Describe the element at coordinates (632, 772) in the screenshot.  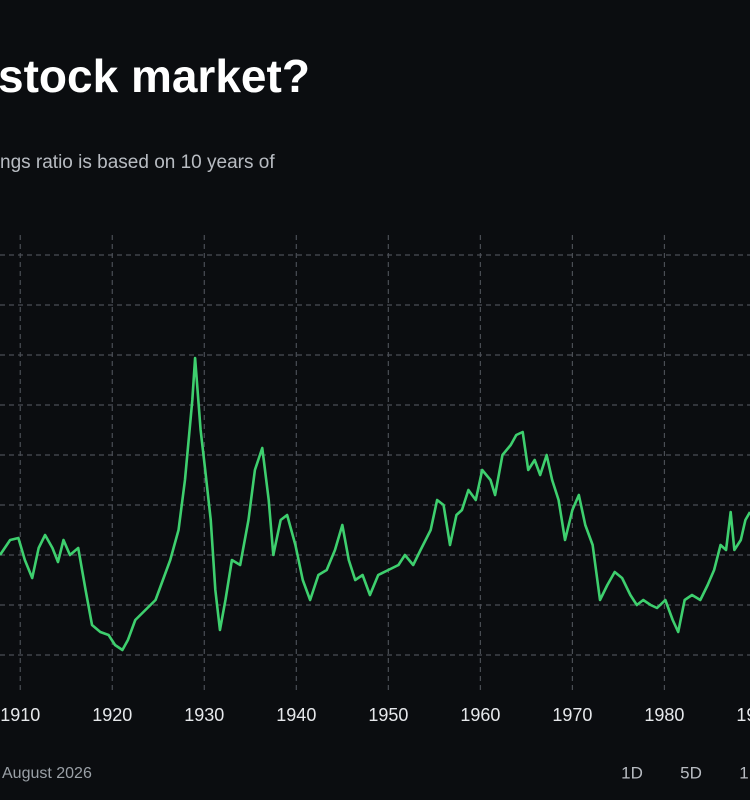
I see `range-button: 1D` at that location.